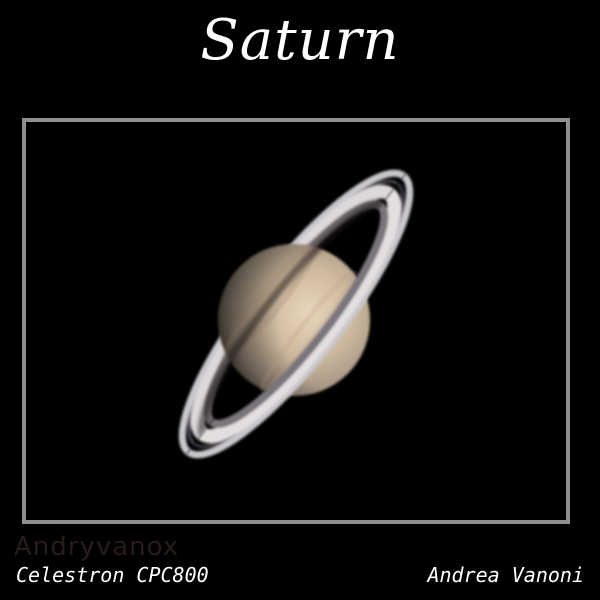  What do you see at coordinates (300, 40) in the screenshot?
I see `page-title: Saturn` at bounding box center [300, 40].